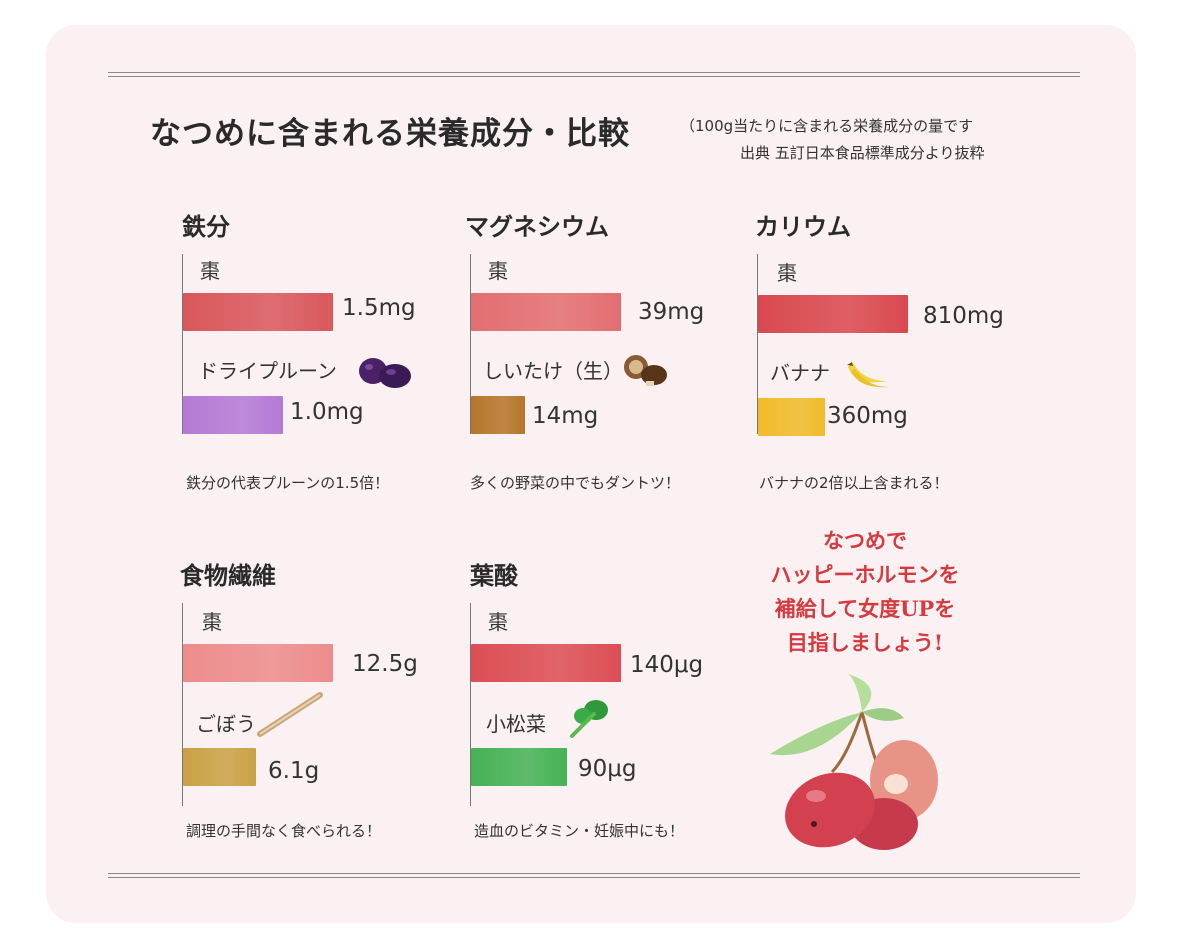 The image size is (1179, 937). What do you see at coordinates (390, 134) in the screenshot?
I see `page-title: なつめに含まれる栄養成分・比較` at bounding box center [390, 134].